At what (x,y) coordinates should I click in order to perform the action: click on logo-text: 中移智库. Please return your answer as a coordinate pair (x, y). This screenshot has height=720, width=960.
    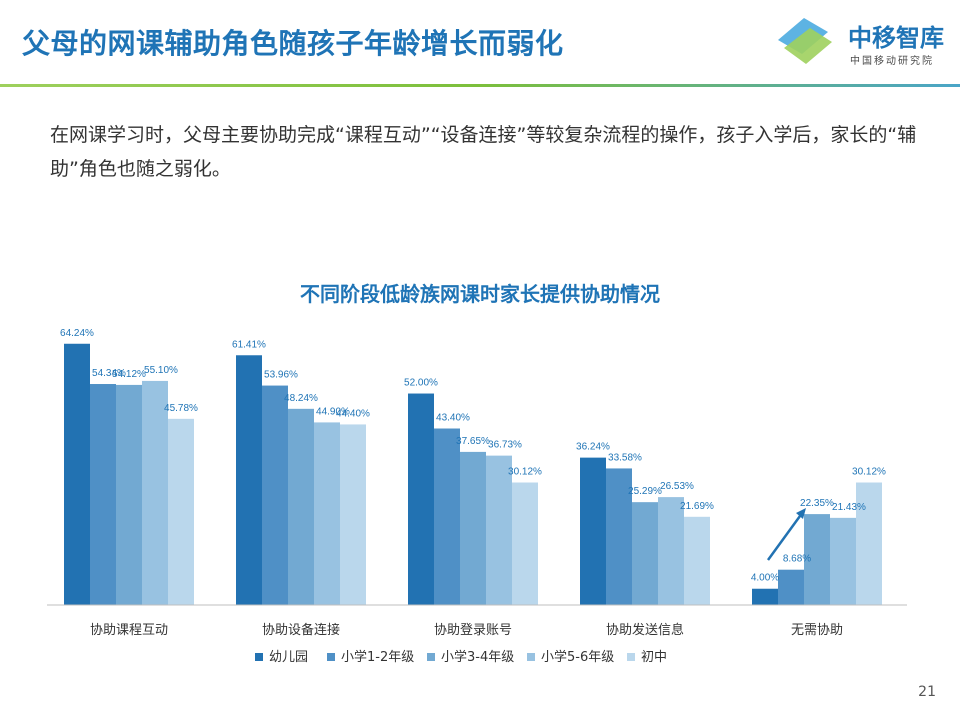
    Looking at the image, I should click on (896, 38).